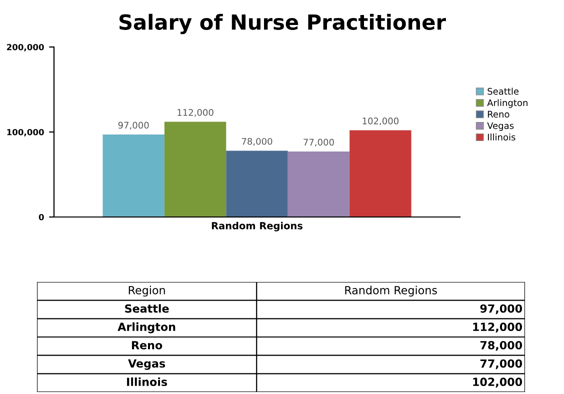 Image resolution: width=564 pixels, height=394 pixels. I want to click on text: 77,000, so click(501, 364).